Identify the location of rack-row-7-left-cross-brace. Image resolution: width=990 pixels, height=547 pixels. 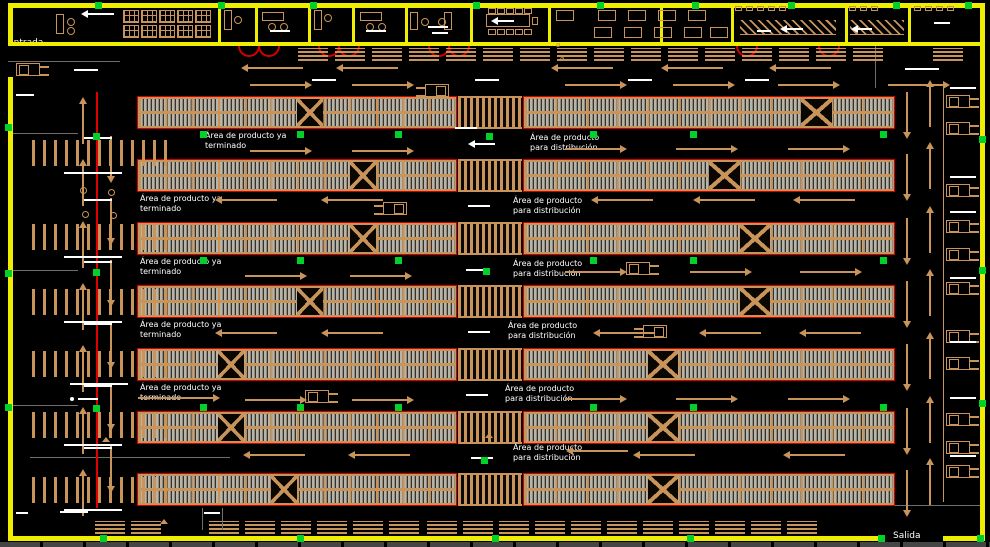
(283, 489).